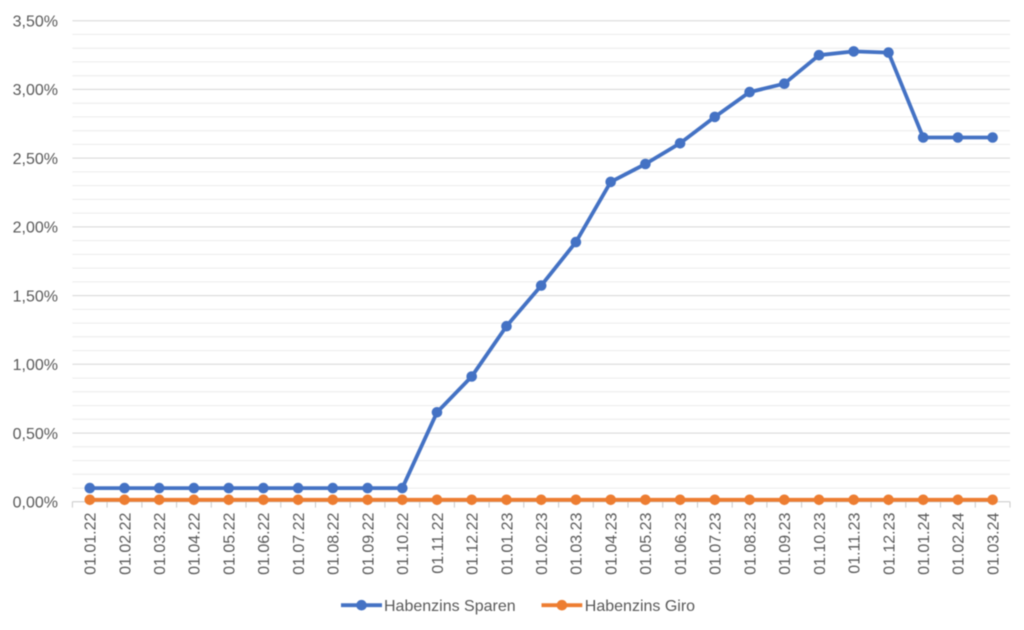  I want to click on svg-text: 01.06.22, so click(264, 543).